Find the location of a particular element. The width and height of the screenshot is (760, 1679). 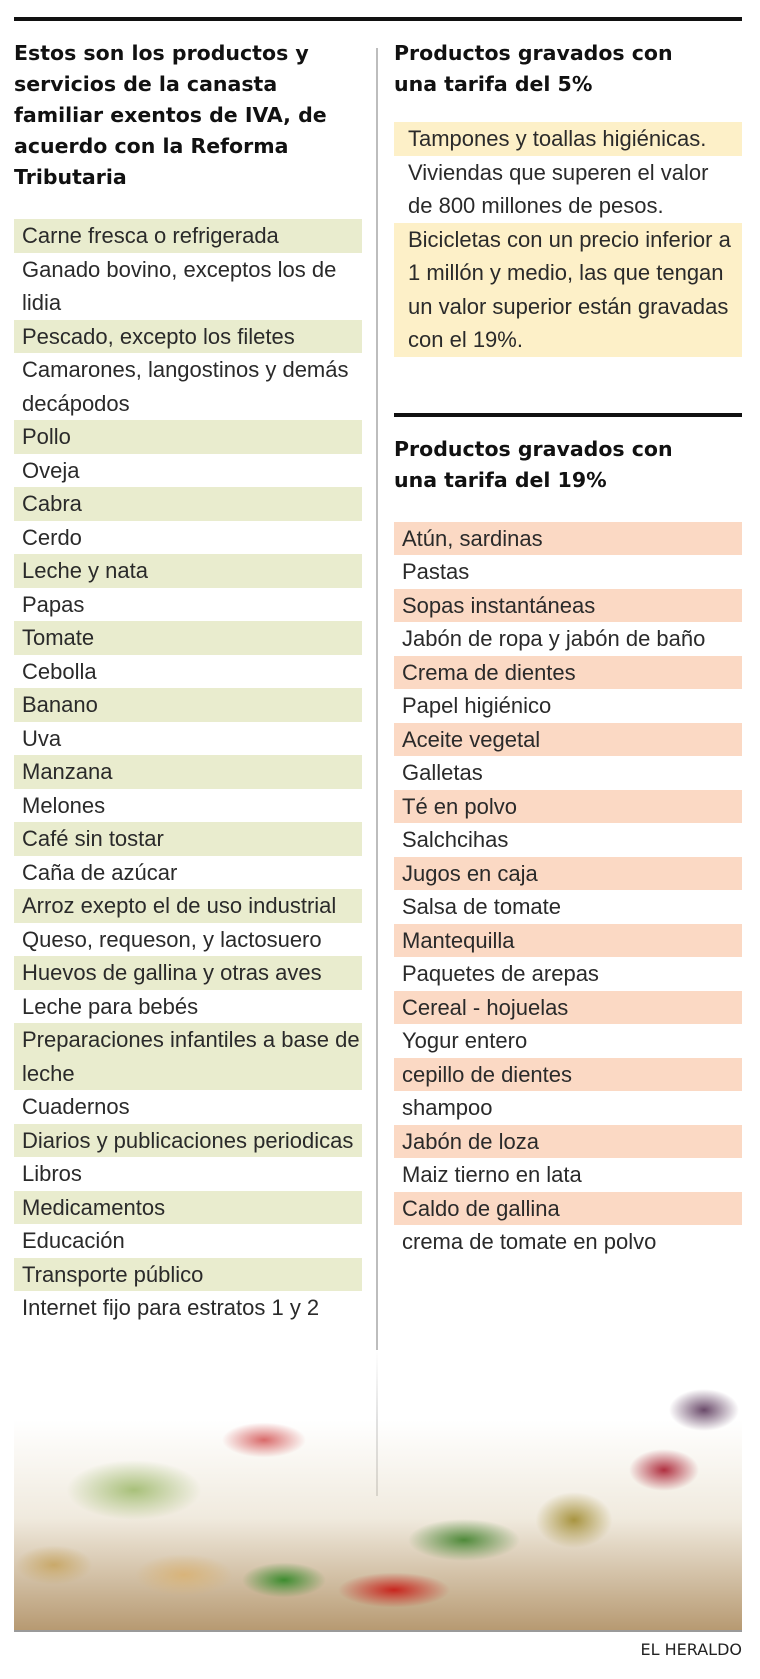

list-item: Cuadernos is located at coordinates (76, 1106).